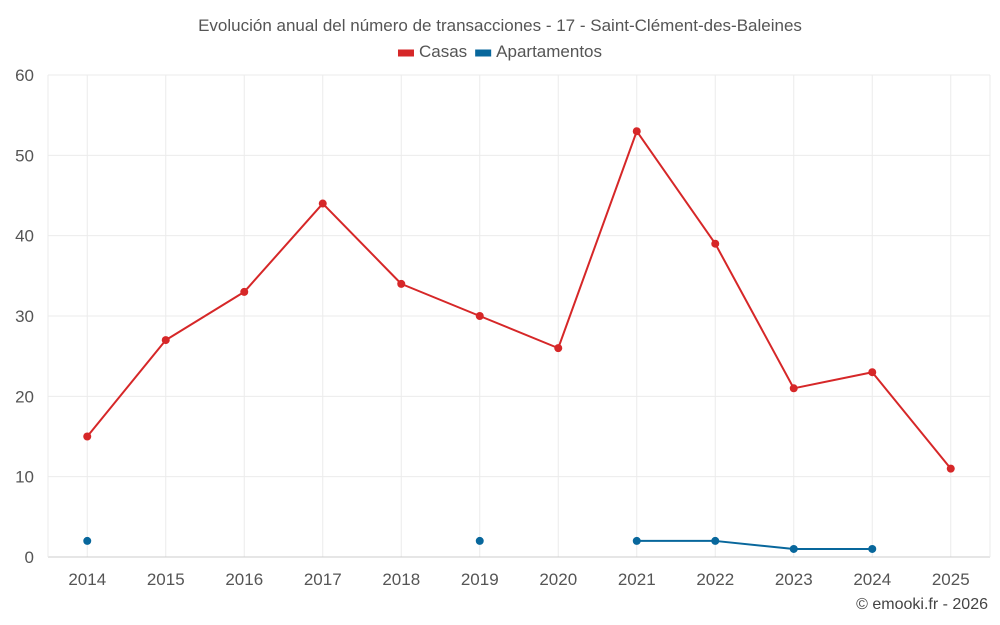  Describe the element at coordinates (24, 155) in the screenshot. I see `y-tick-label: 50` at that location.